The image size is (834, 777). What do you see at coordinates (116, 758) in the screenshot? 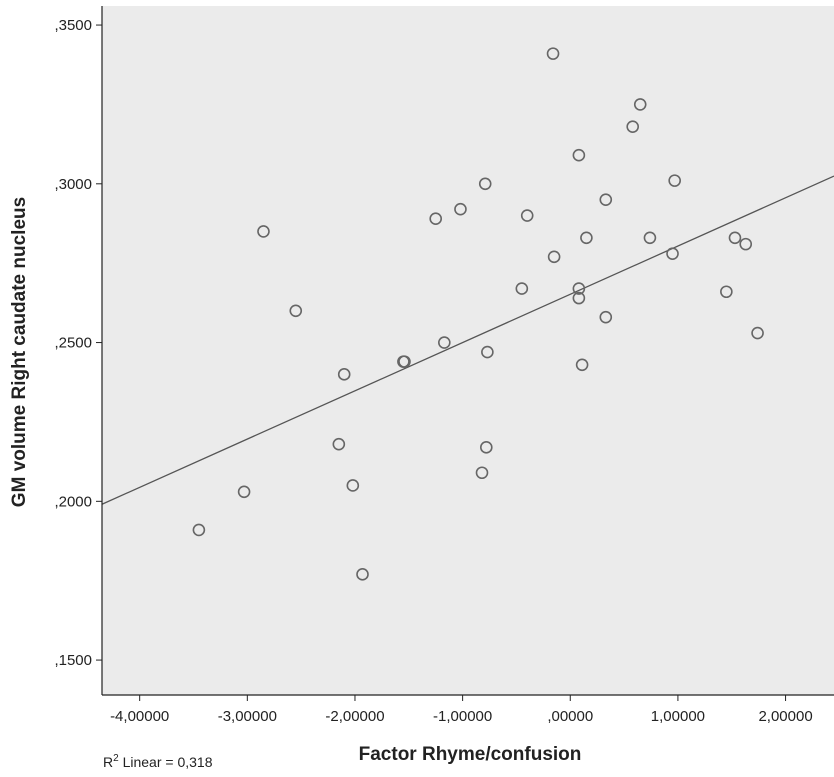
I see `r2-annotation-sup: 2` at bounding box center [116, 758].